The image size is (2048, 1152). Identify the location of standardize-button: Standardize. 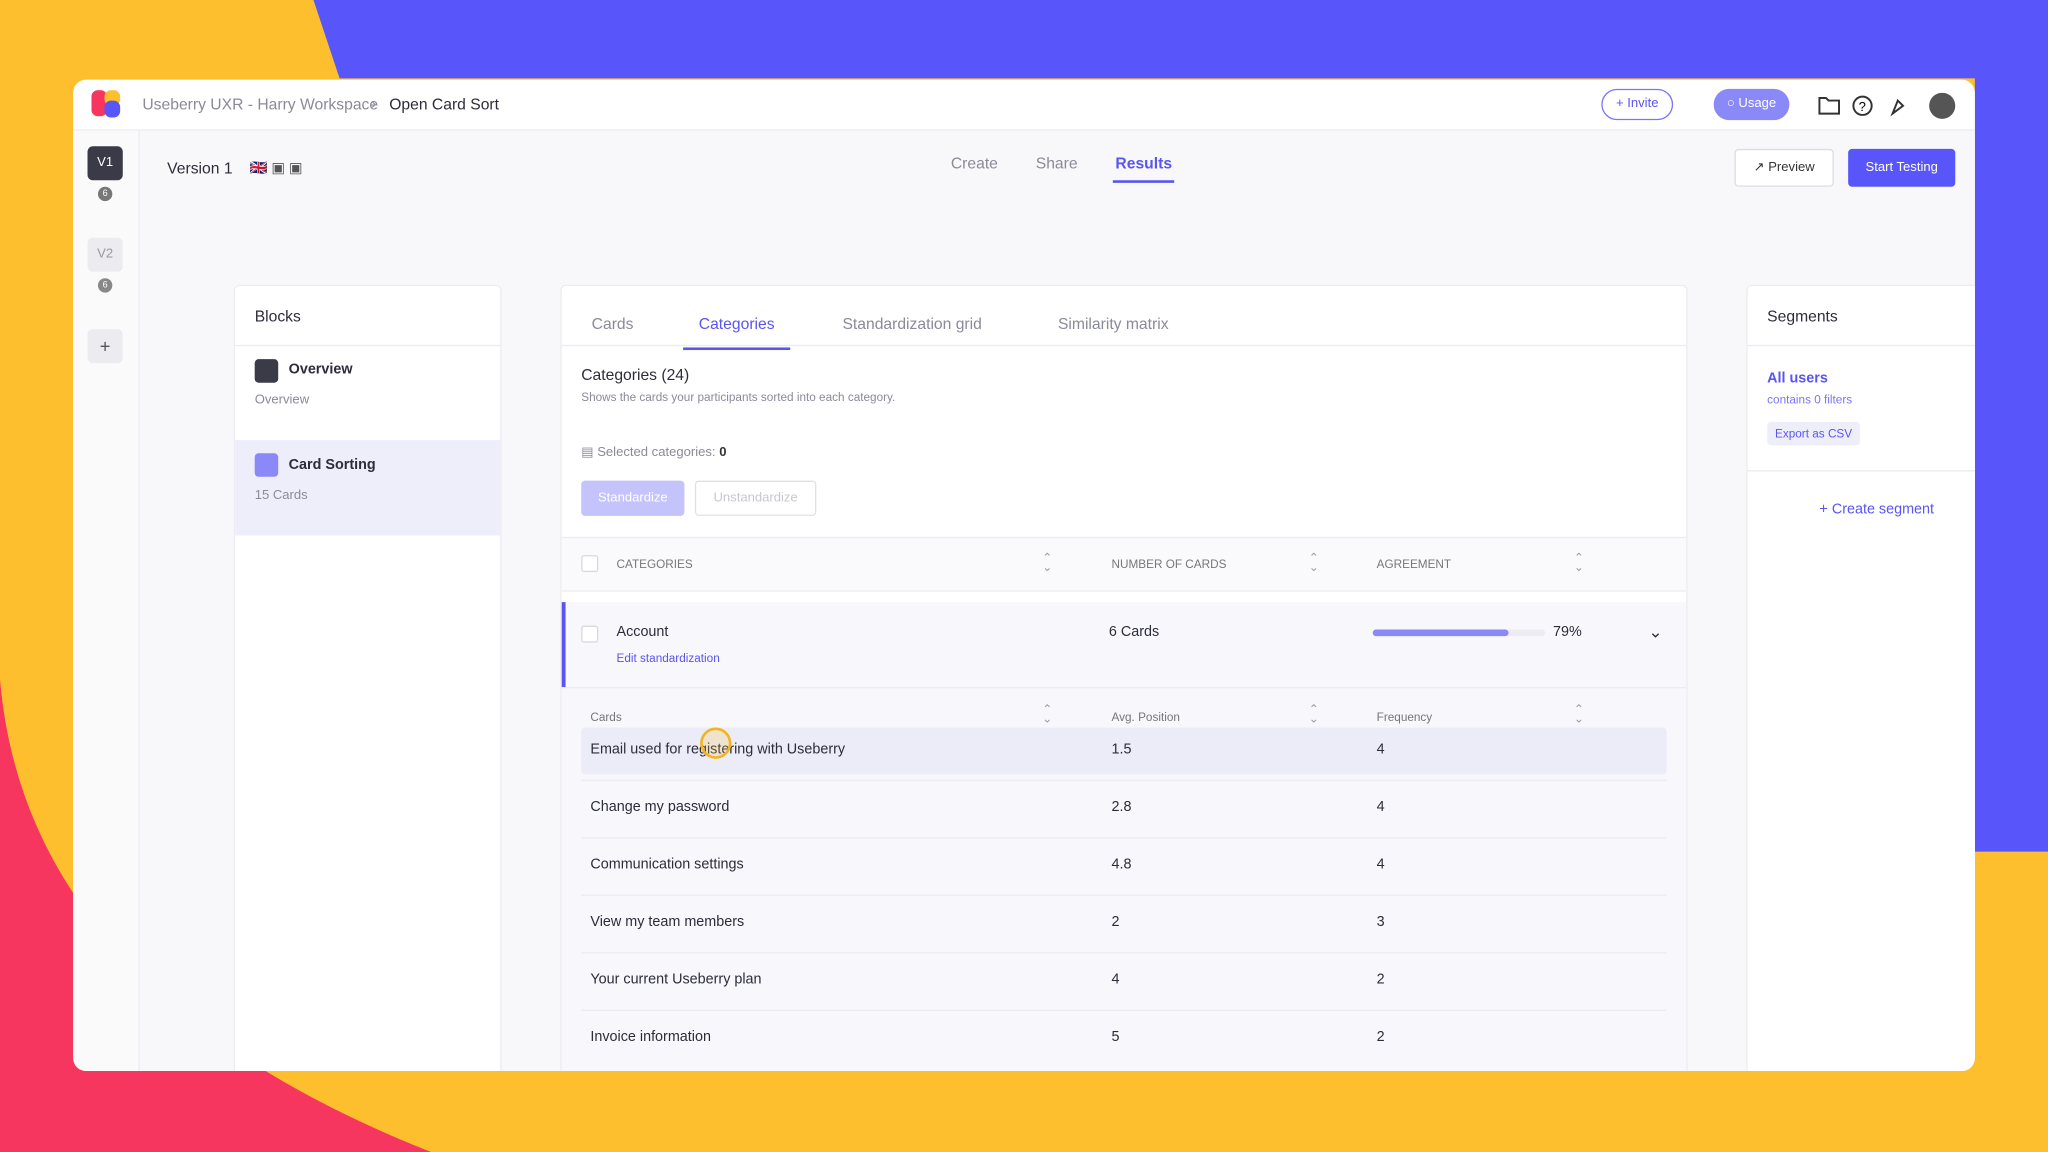
(633, 498).